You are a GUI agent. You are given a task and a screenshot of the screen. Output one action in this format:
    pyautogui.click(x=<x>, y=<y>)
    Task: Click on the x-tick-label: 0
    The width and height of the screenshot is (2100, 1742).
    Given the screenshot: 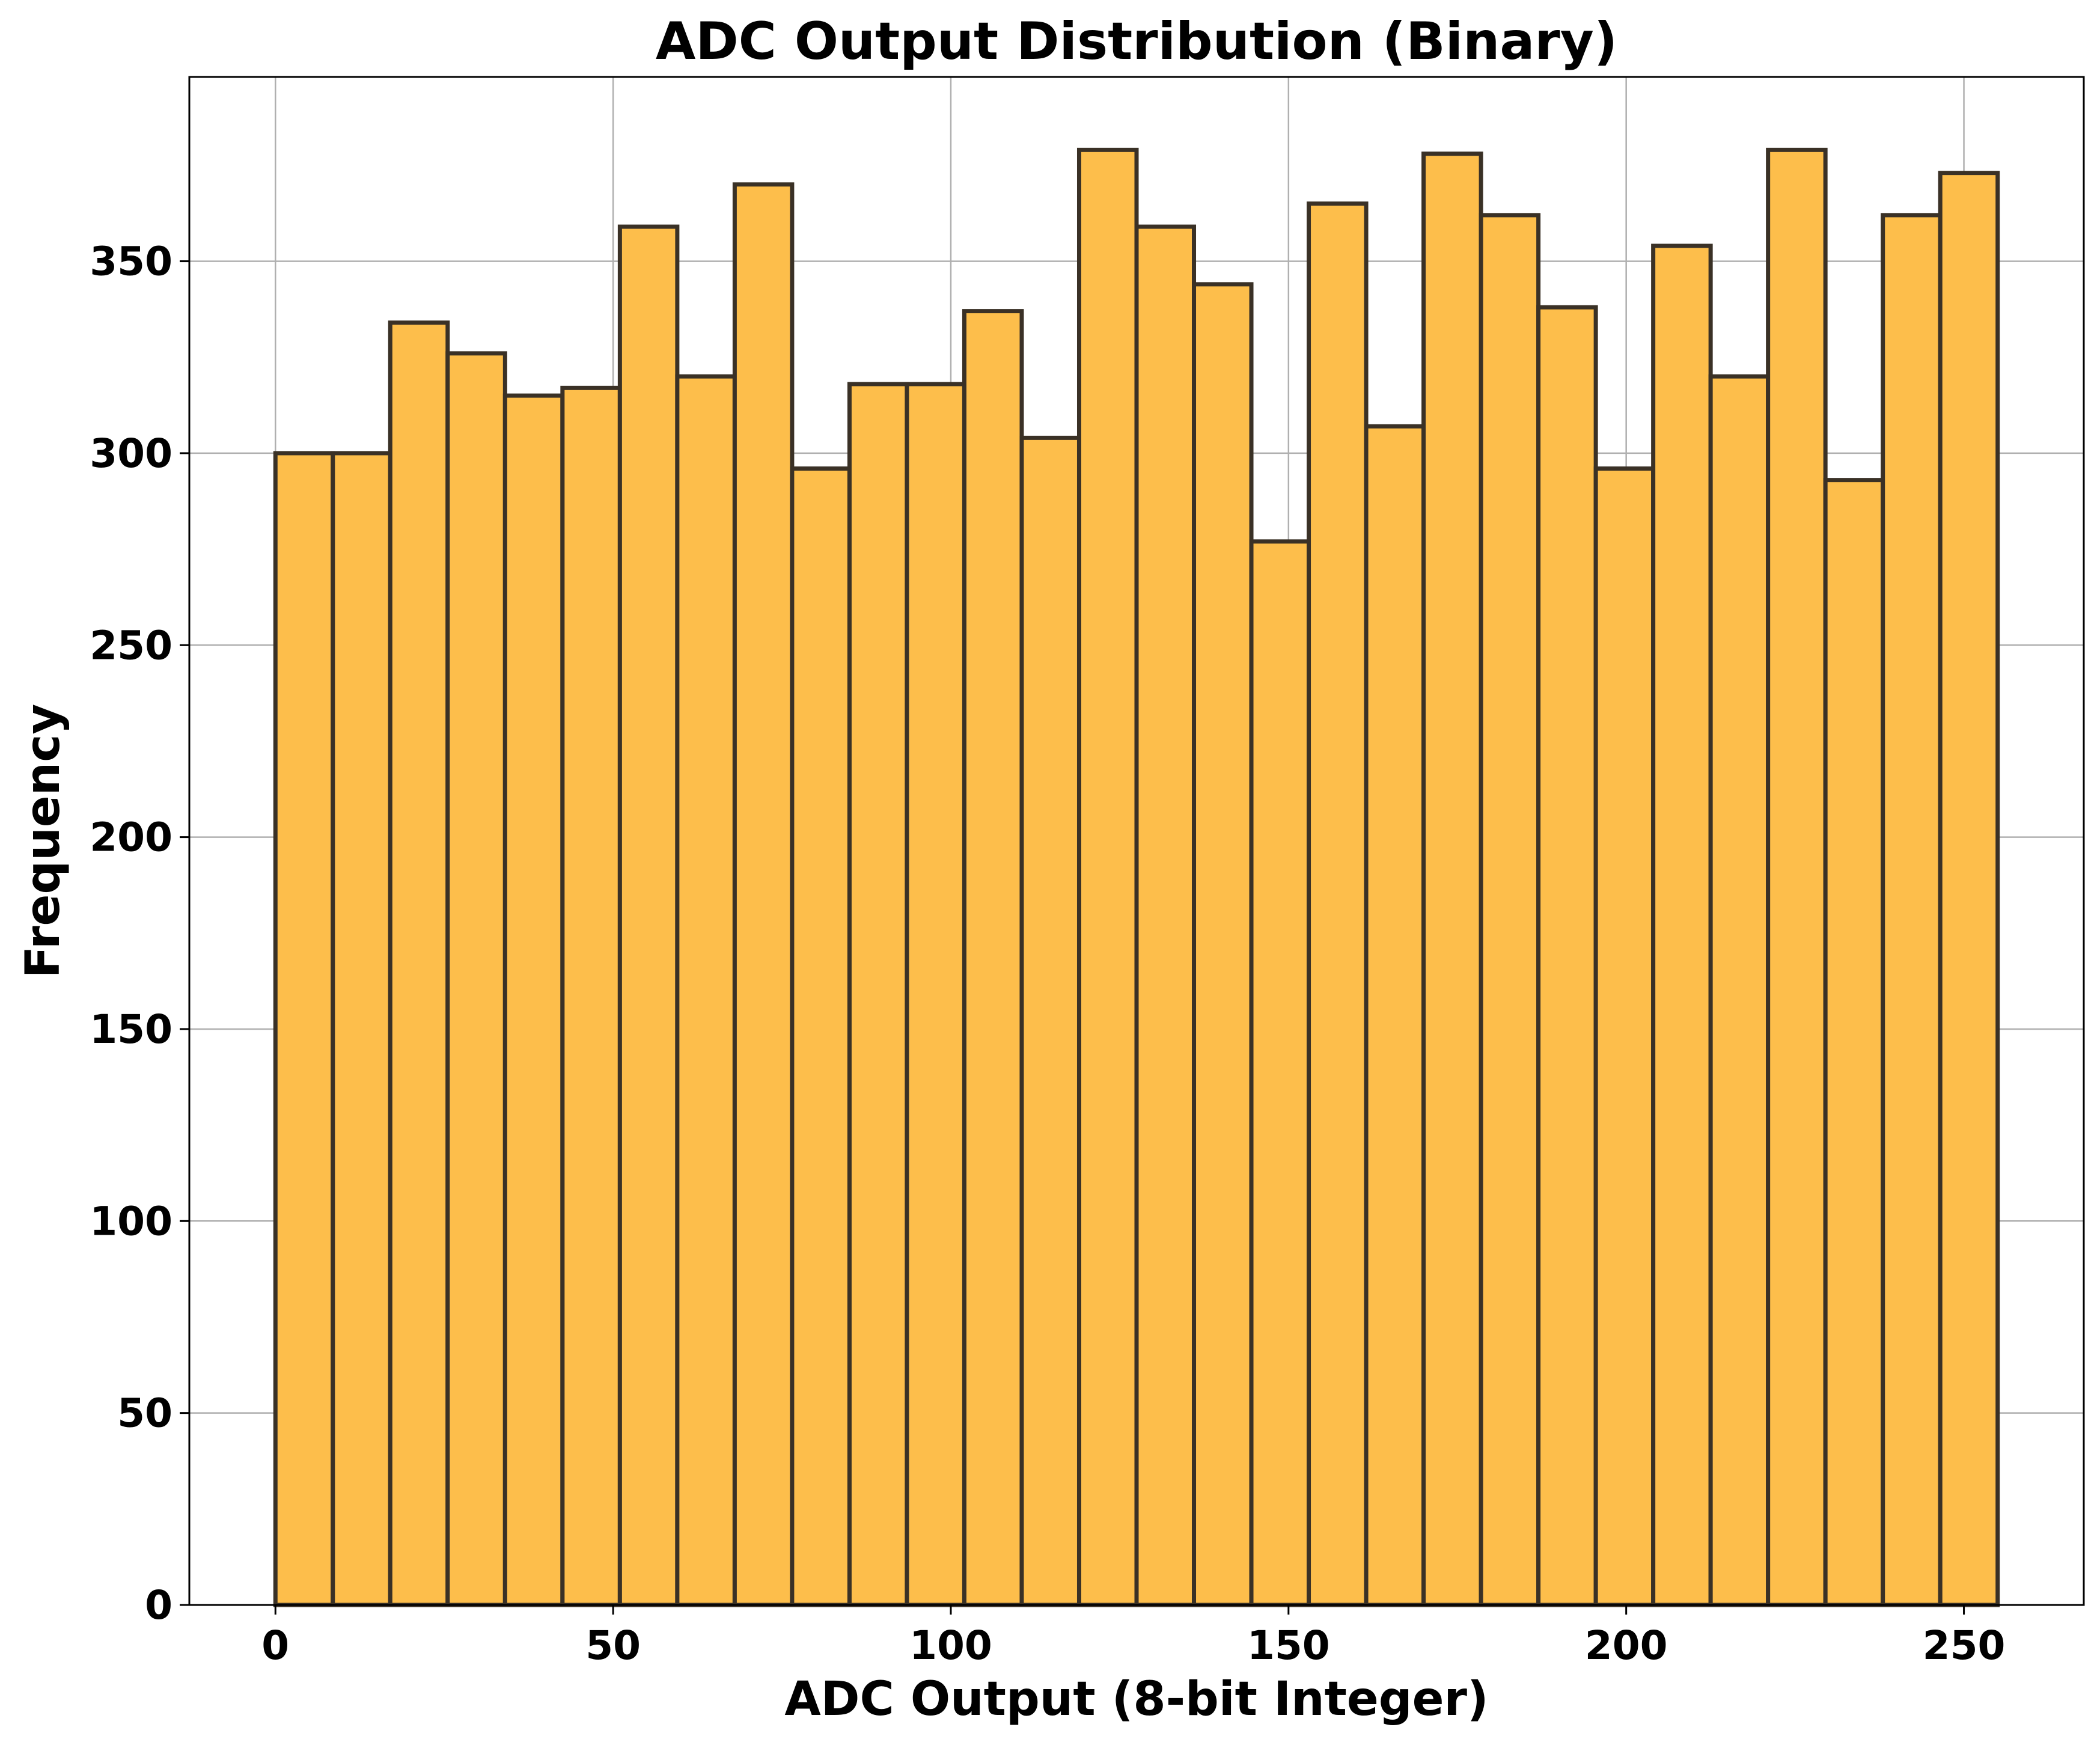 What is the action you would take?
    pyautogui.click(x=275, y=1645)
    